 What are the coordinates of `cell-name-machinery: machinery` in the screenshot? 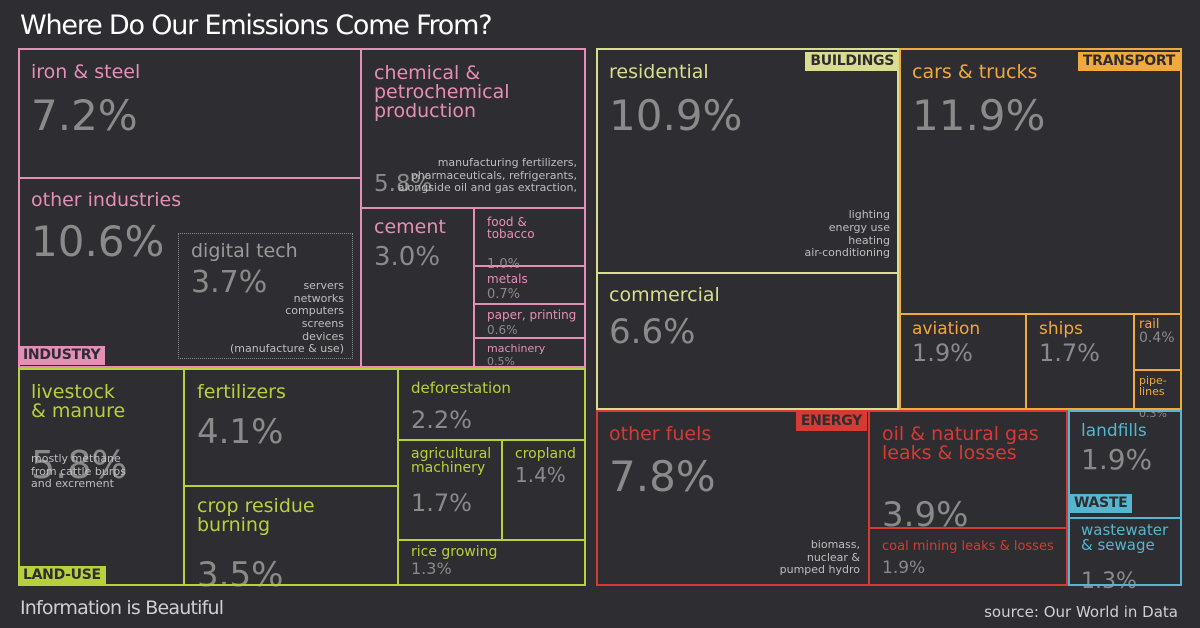 It's located at (516, 348).